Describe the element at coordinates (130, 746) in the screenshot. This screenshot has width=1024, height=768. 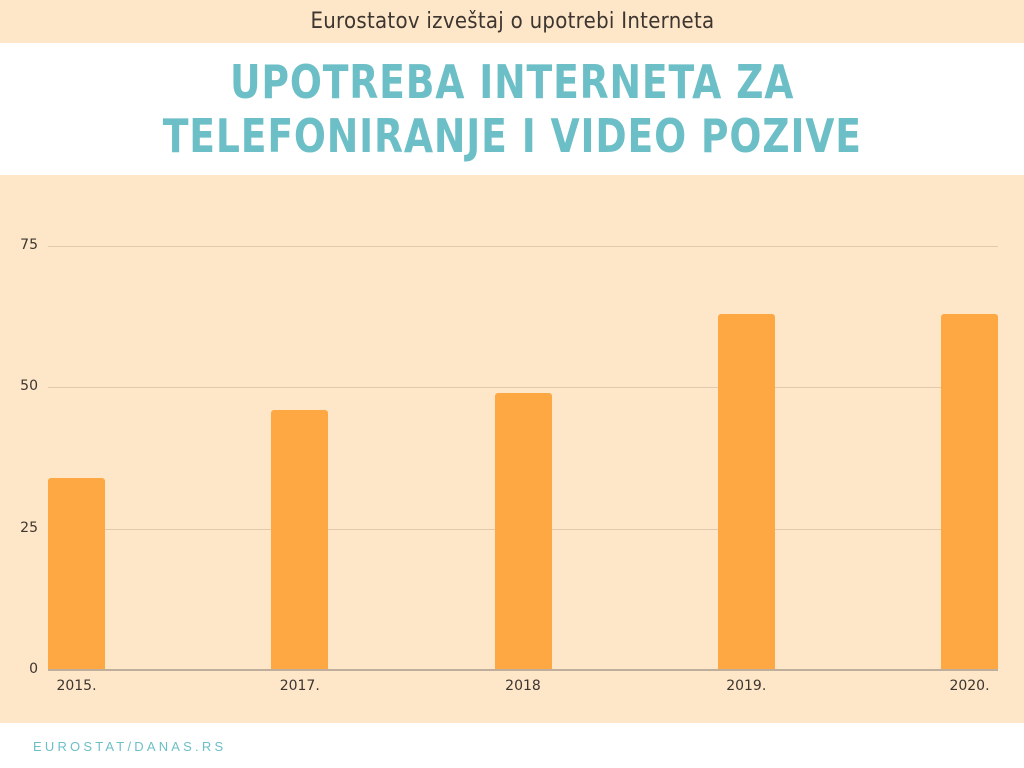
I see `source-credit: EUROSTAT/DANAS.RS` at that location.